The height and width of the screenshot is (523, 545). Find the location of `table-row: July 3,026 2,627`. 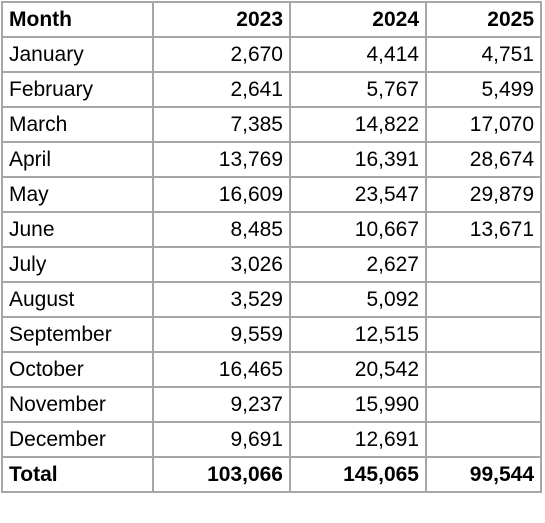

table-row: July 3,026 2,627 is located at coordinates (271, 264).